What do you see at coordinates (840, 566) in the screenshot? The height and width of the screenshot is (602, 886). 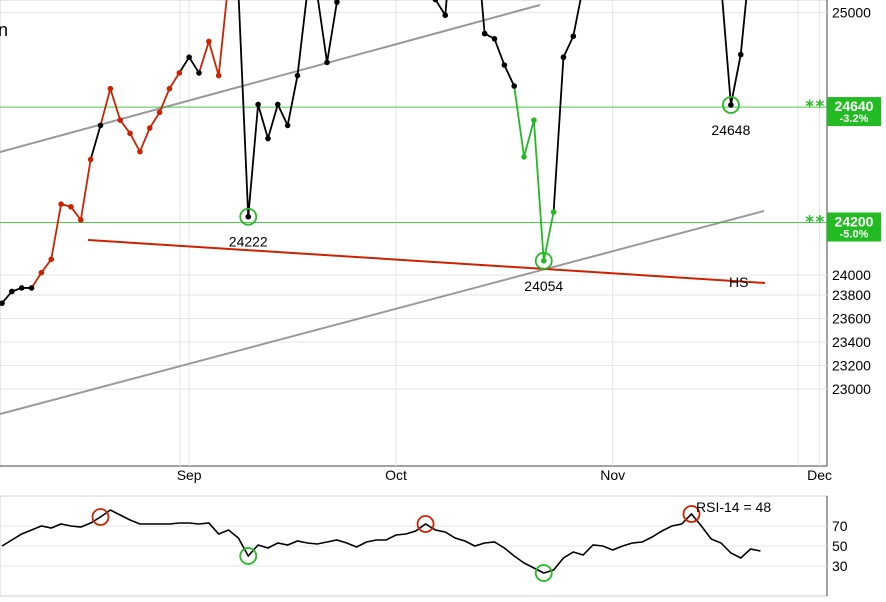 I see `rsi-tick-label: 30` at bounding box center [840, 566].